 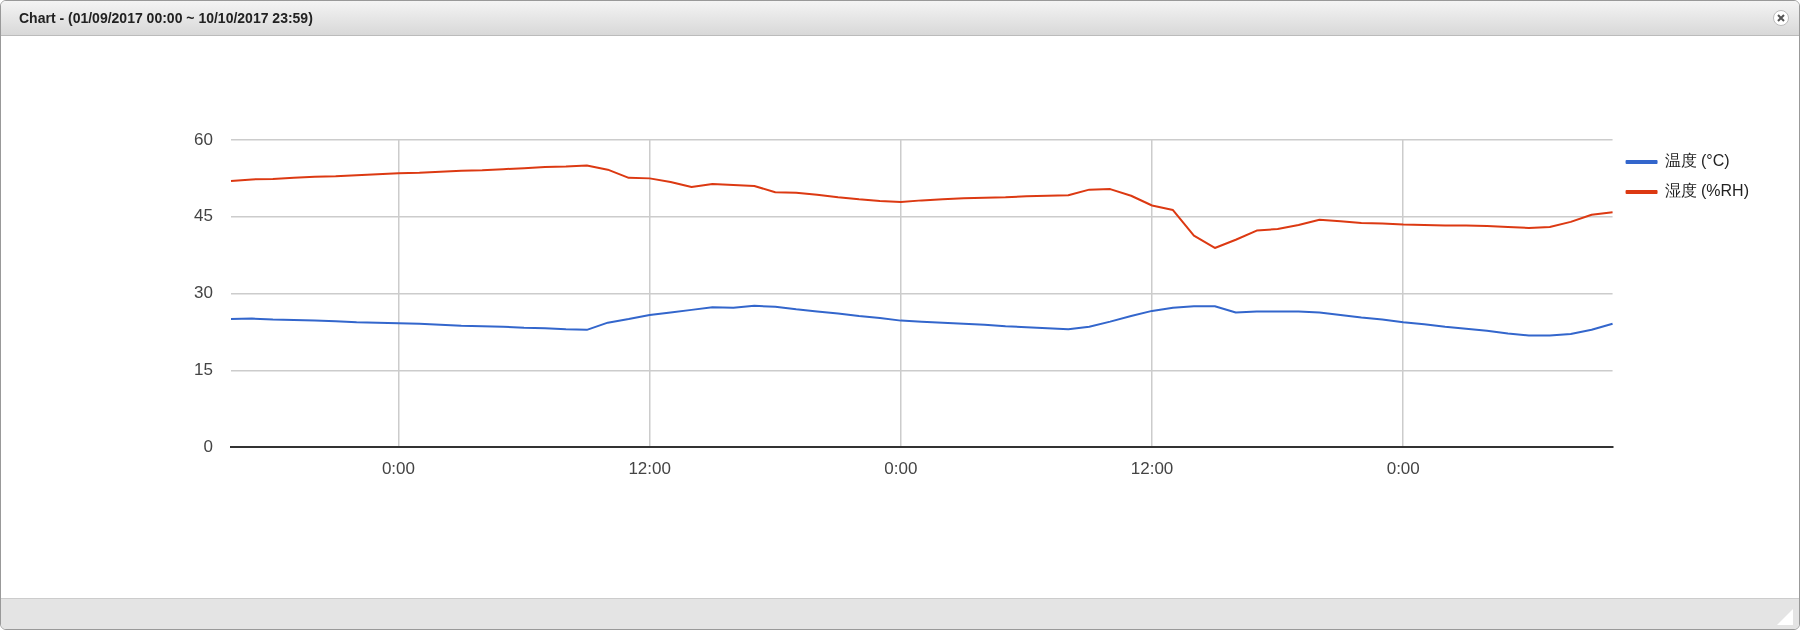 I want to click on y-tick-label: 45, so click(x=203, y=216).